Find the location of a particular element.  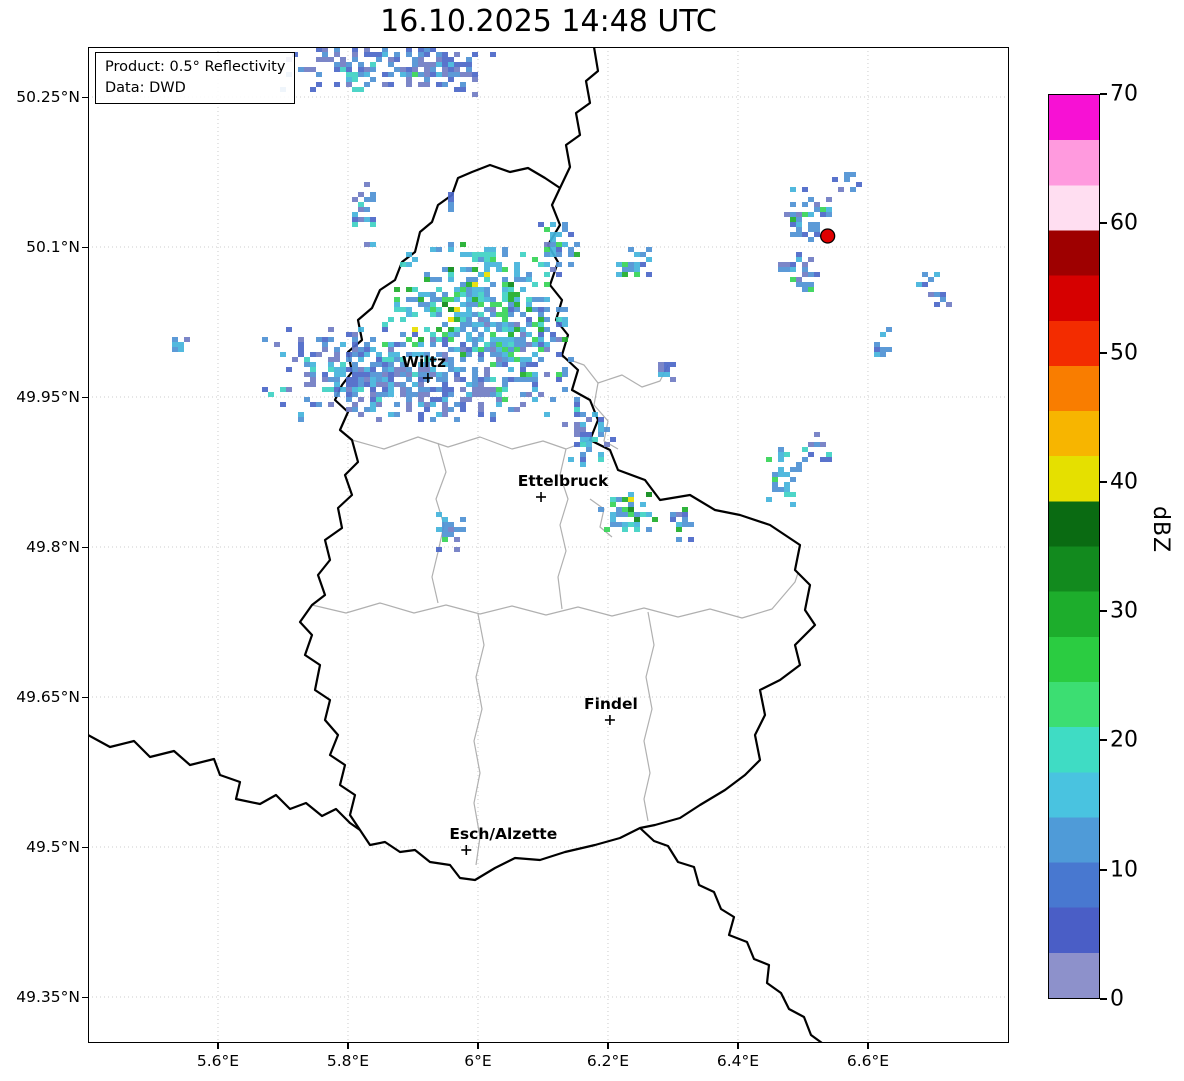

colorbar-tick-label: 40 is located at coordinates (1124, 482).